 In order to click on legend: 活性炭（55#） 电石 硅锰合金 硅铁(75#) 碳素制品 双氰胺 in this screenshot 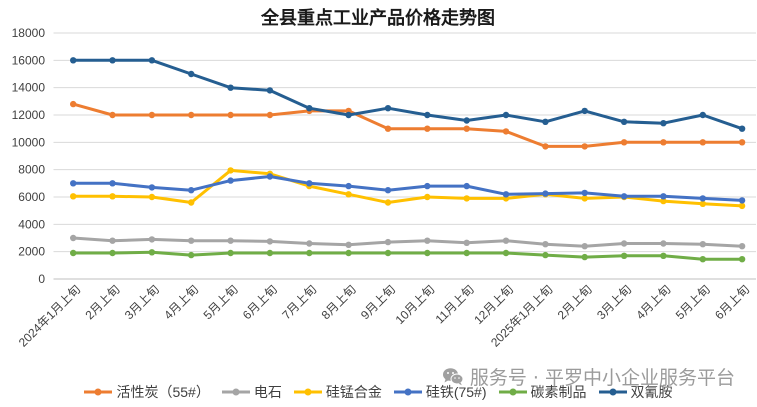, I will do `click(378, 392)`.